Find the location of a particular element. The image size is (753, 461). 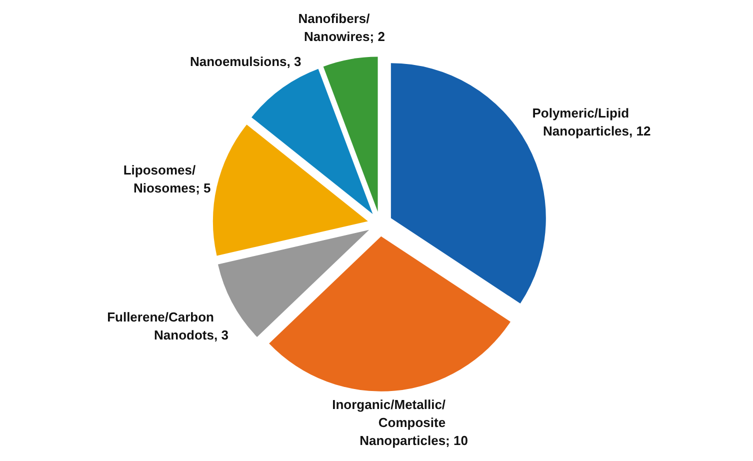

slice-label: Nanoemulsions is located at coordinates (238, 62).